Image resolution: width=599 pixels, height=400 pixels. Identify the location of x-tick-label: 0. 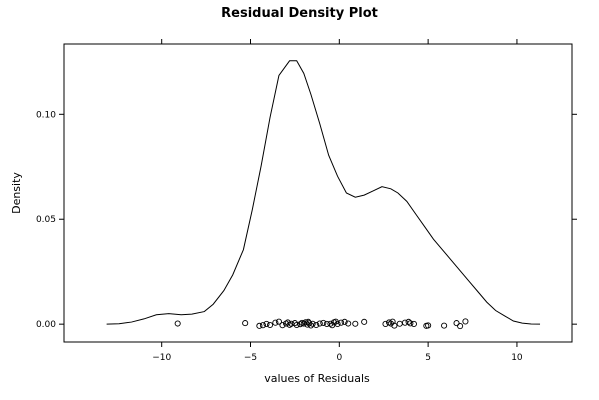
(339, 358).